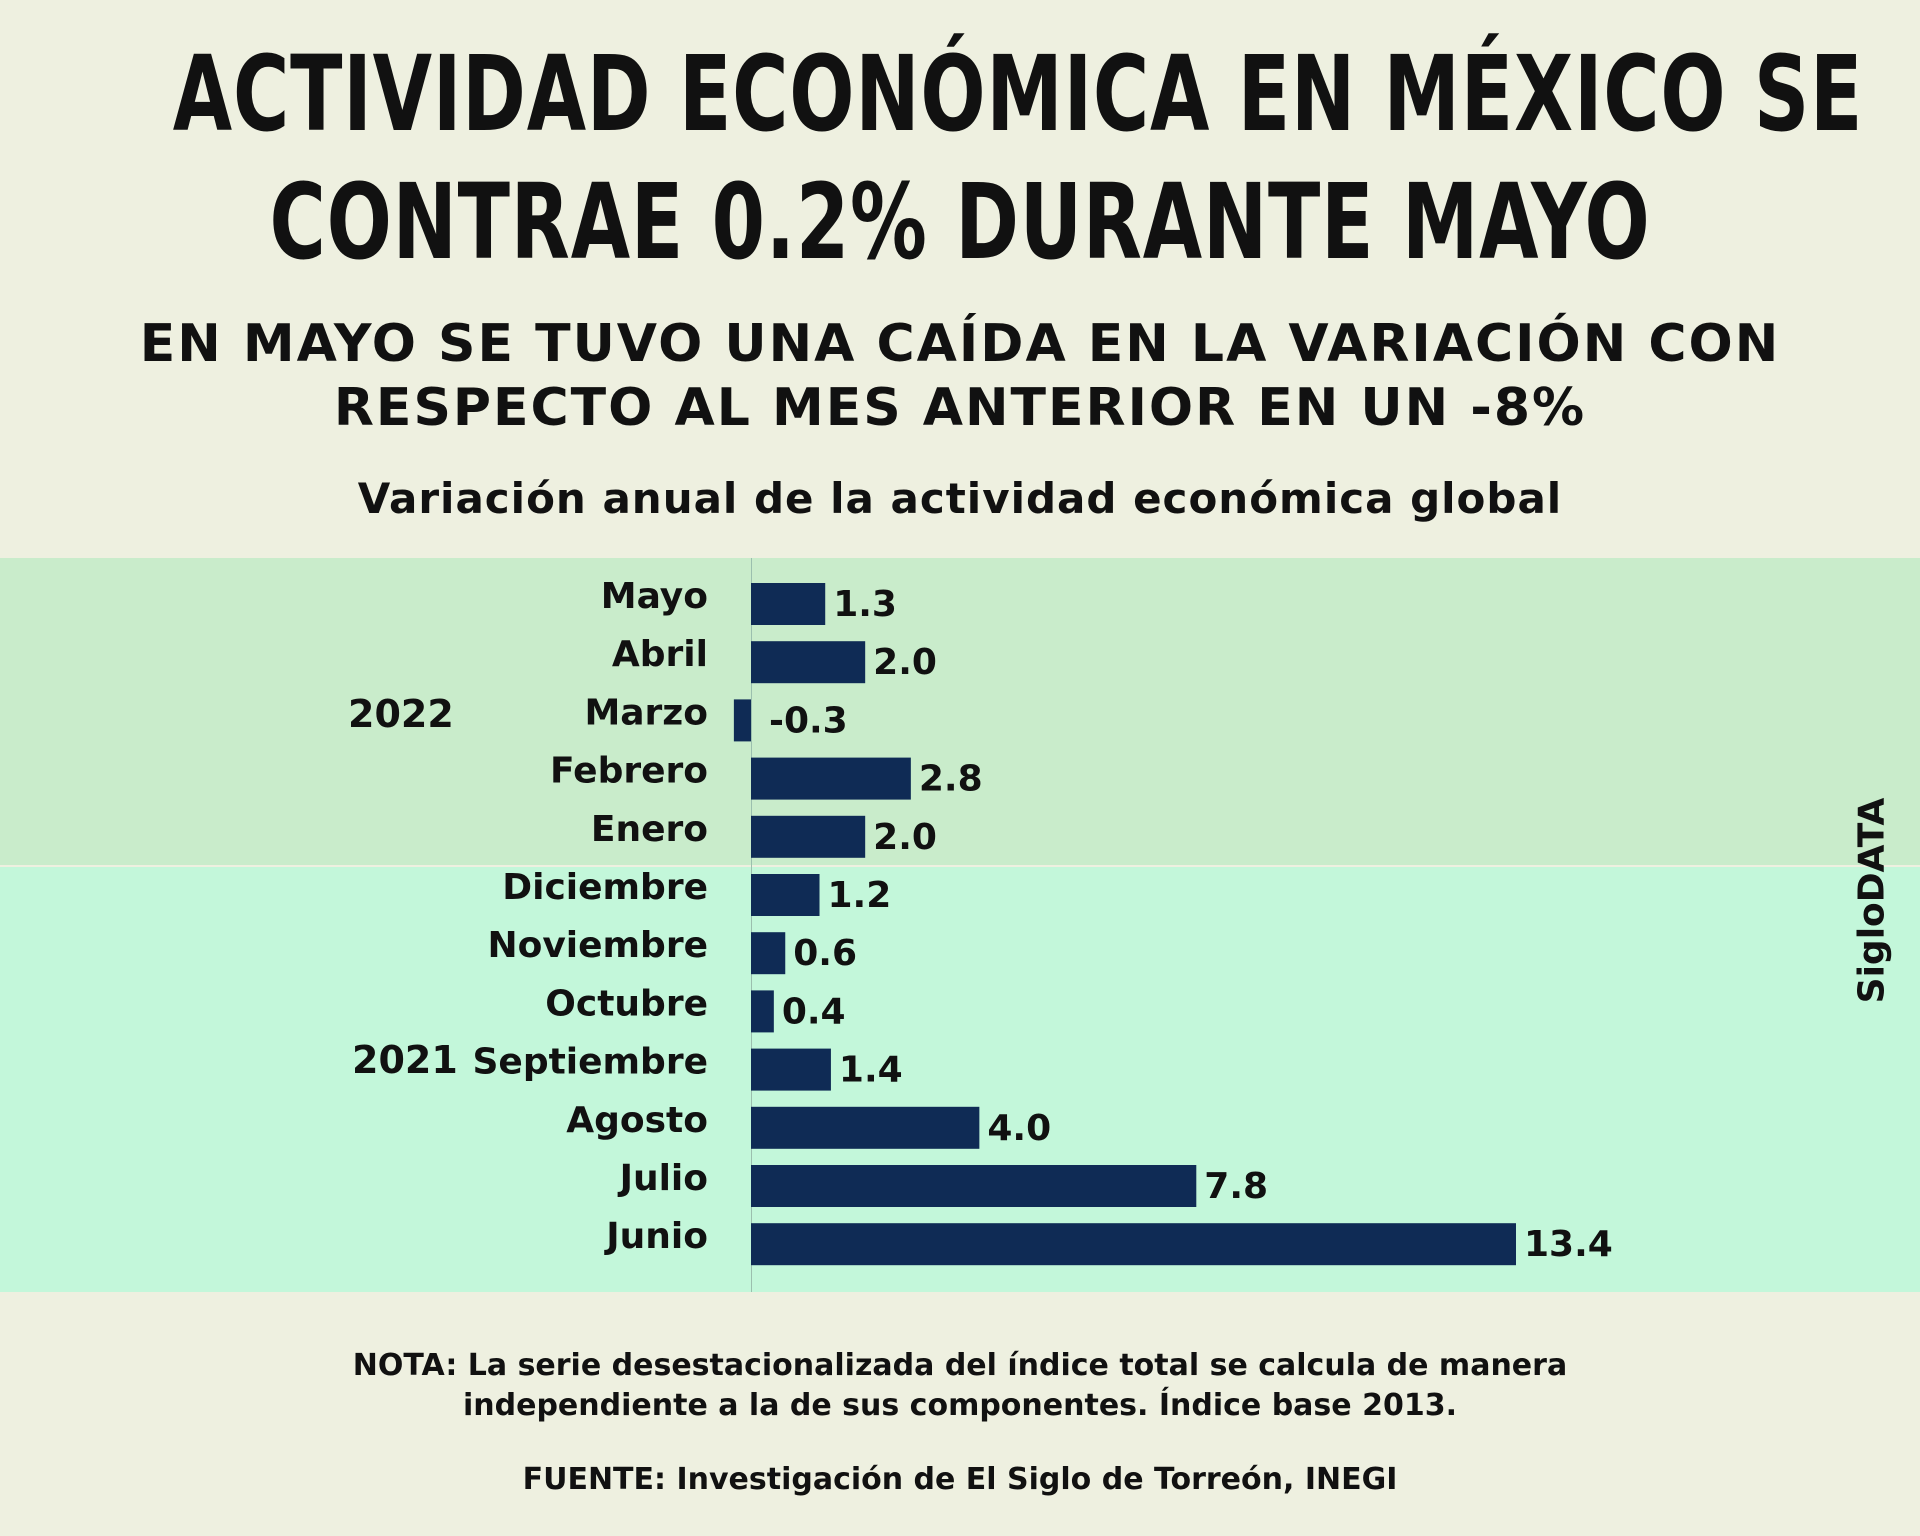 The image size is (1920, 1536). What do you see at coordinates (905, 837) in the screenshot?
I see `value-label-enero: 2.0` at bounding box center [905, 837].